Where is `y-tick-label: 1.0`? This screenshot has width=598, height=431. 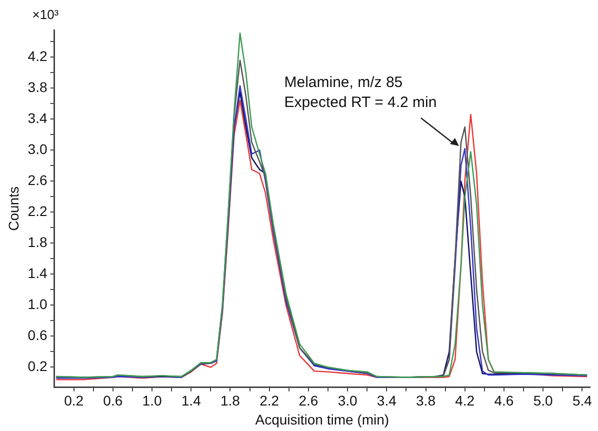 y-tick-label: 1.0 is located at coordinates (38, 304).